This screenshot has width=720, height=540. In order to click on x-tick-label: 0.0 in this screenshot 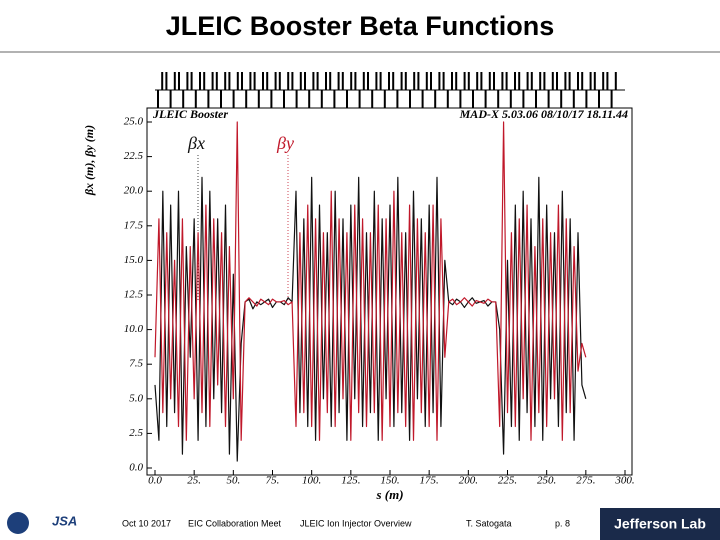, I will do `click(155, 481)`.